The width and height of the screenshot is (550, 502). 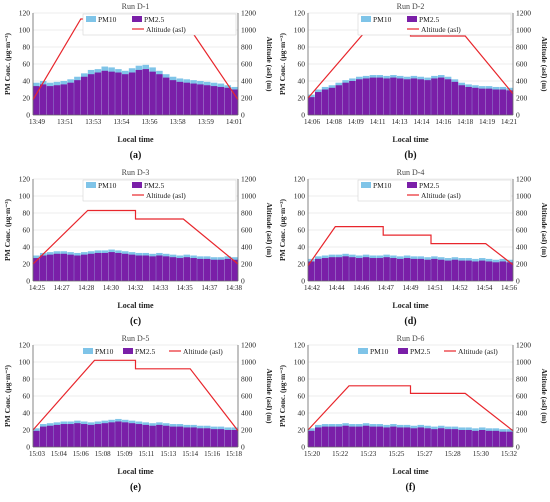 What do you see at coordinates (303, 115) in the screenshot?
I see `y-tick-label: 0` at bounding box center [303, 115].